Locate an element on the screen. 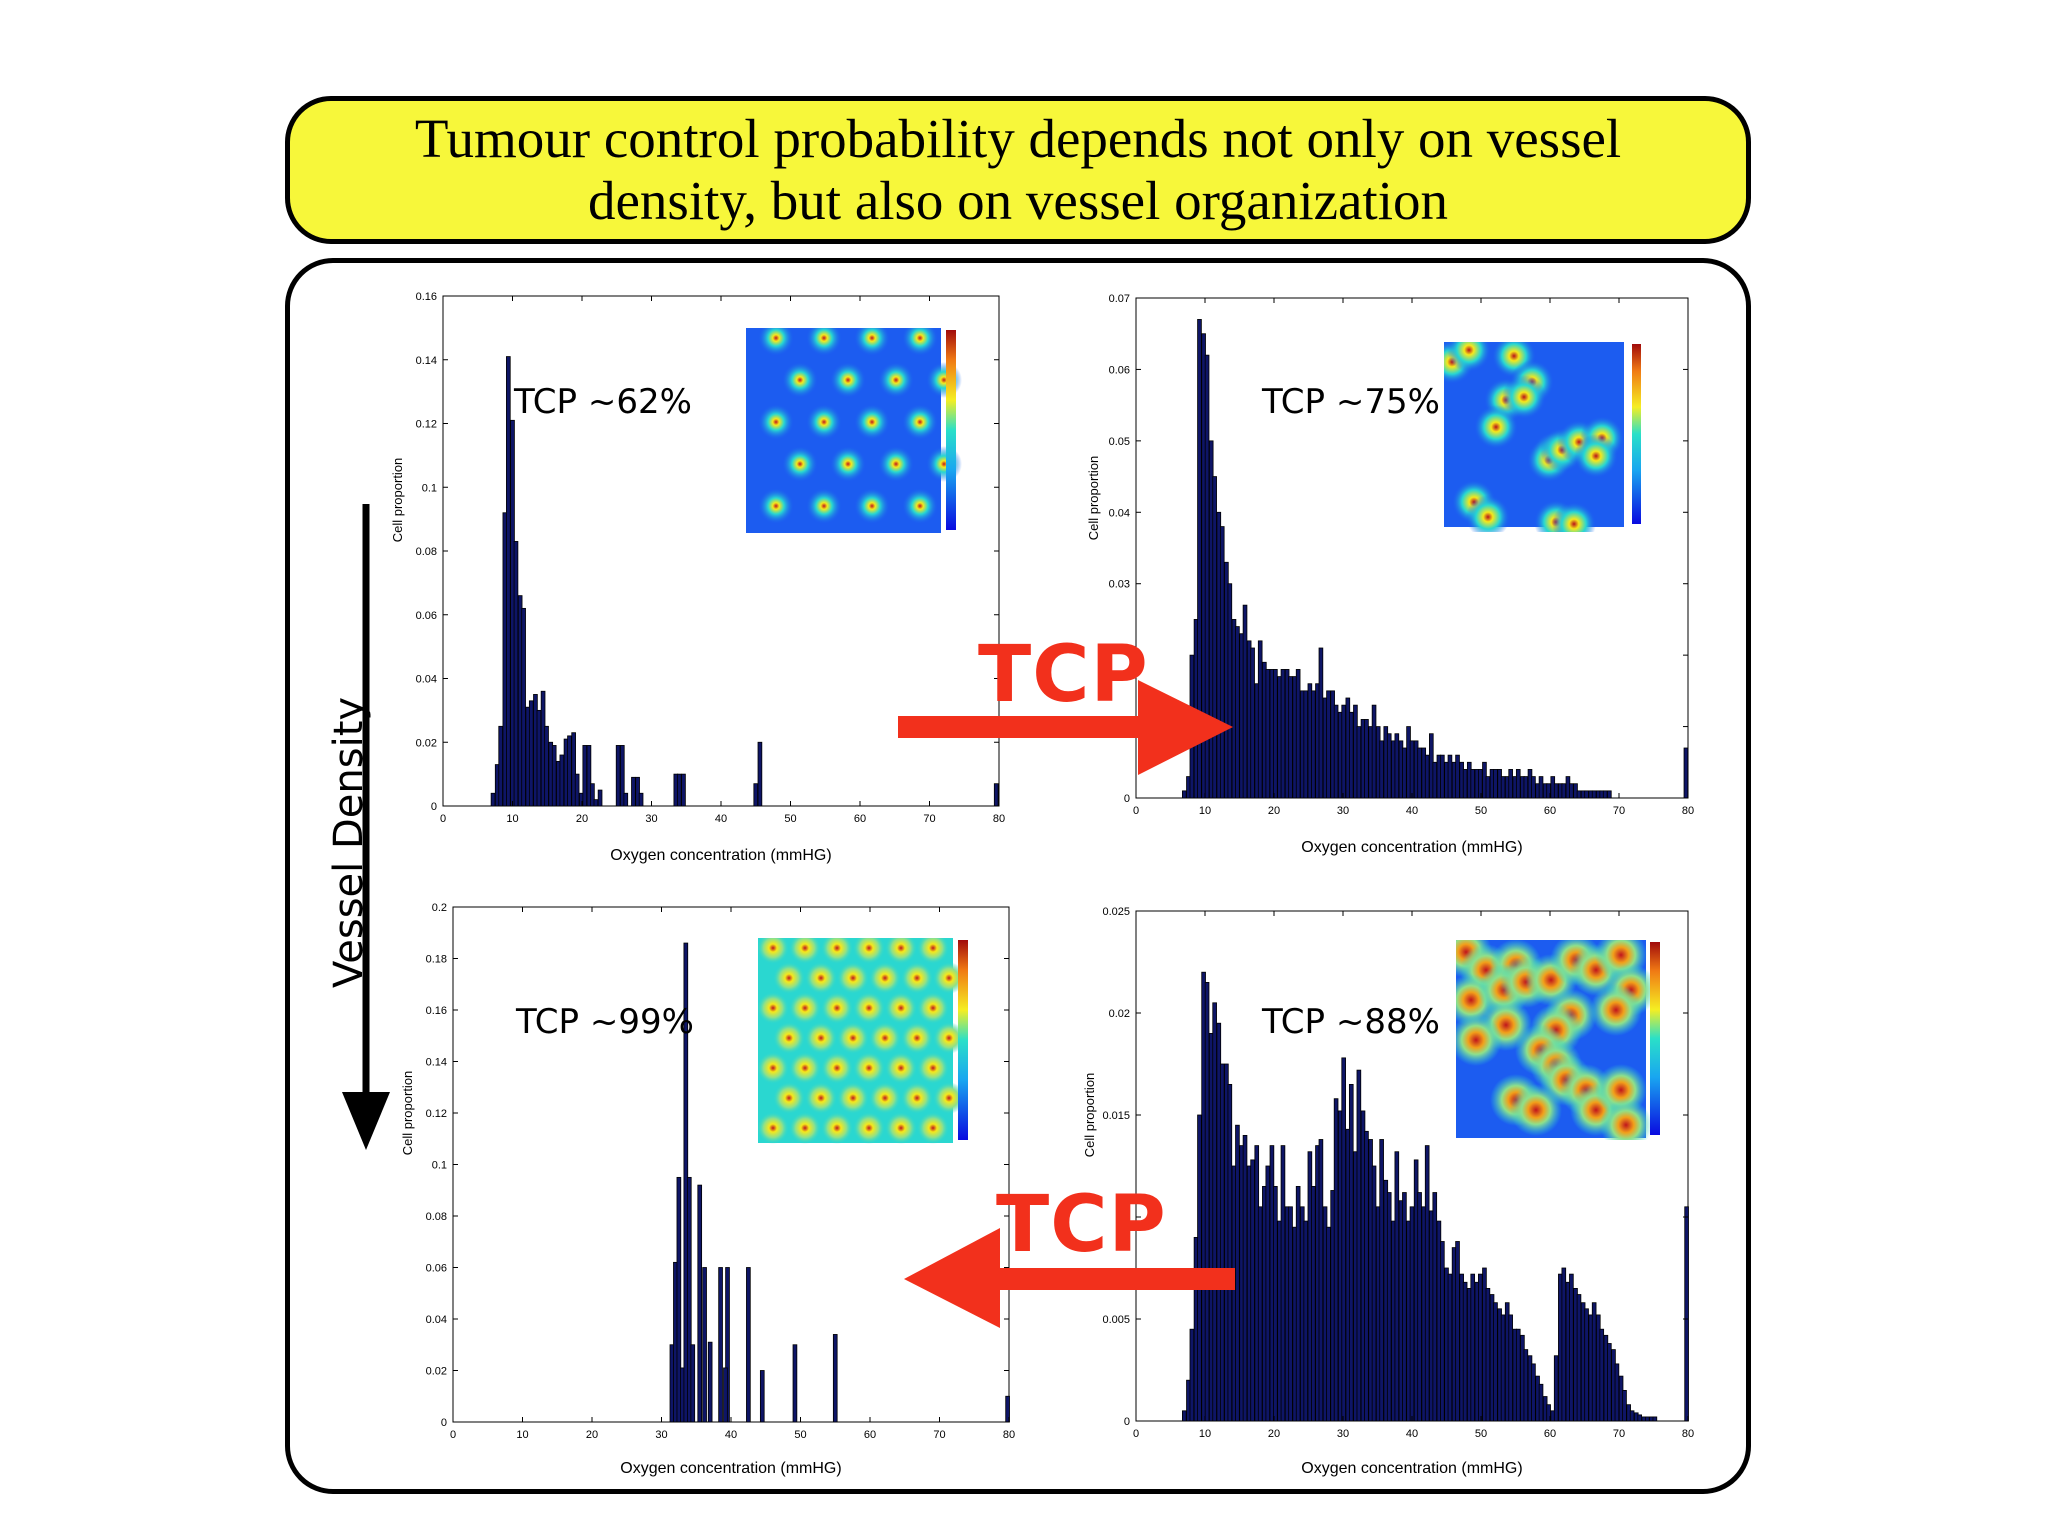 The image size is (2048, 1536). y-tick-label: 0.2 is located at coordinates (439, 908).